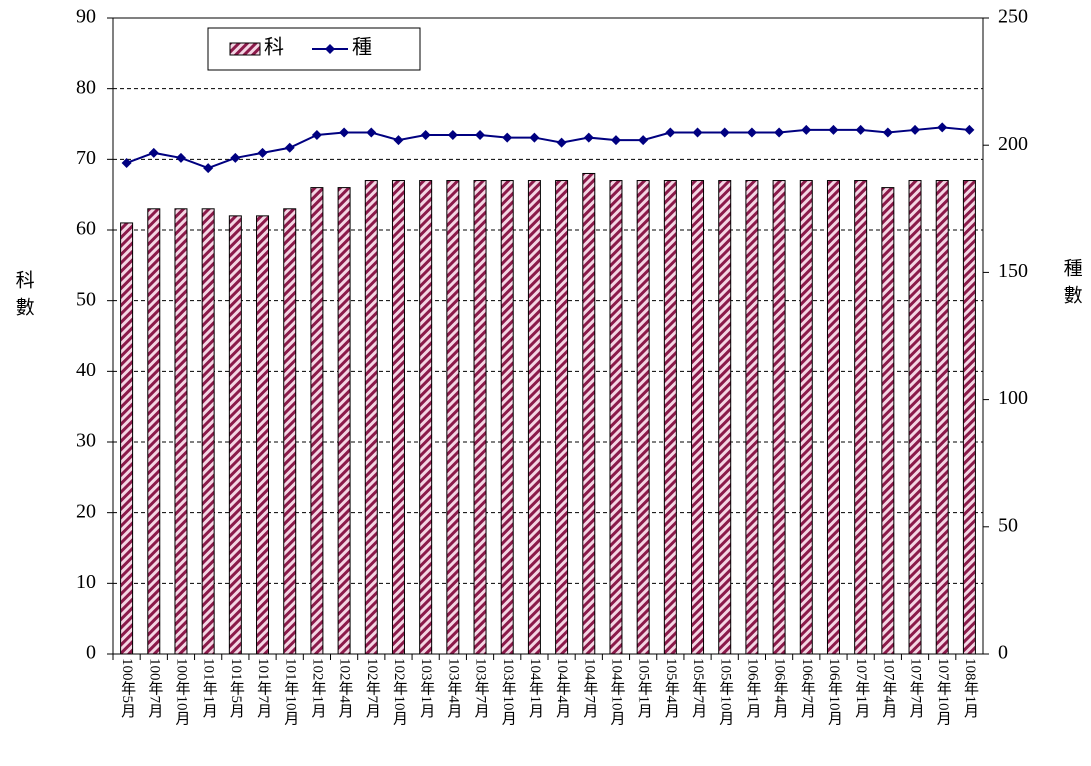 The image size is (1091, 766). What do you see at coordinates (86, 229) in the screenshot?
I see `y-tick-label: 60` at bounding box center [86, 229].